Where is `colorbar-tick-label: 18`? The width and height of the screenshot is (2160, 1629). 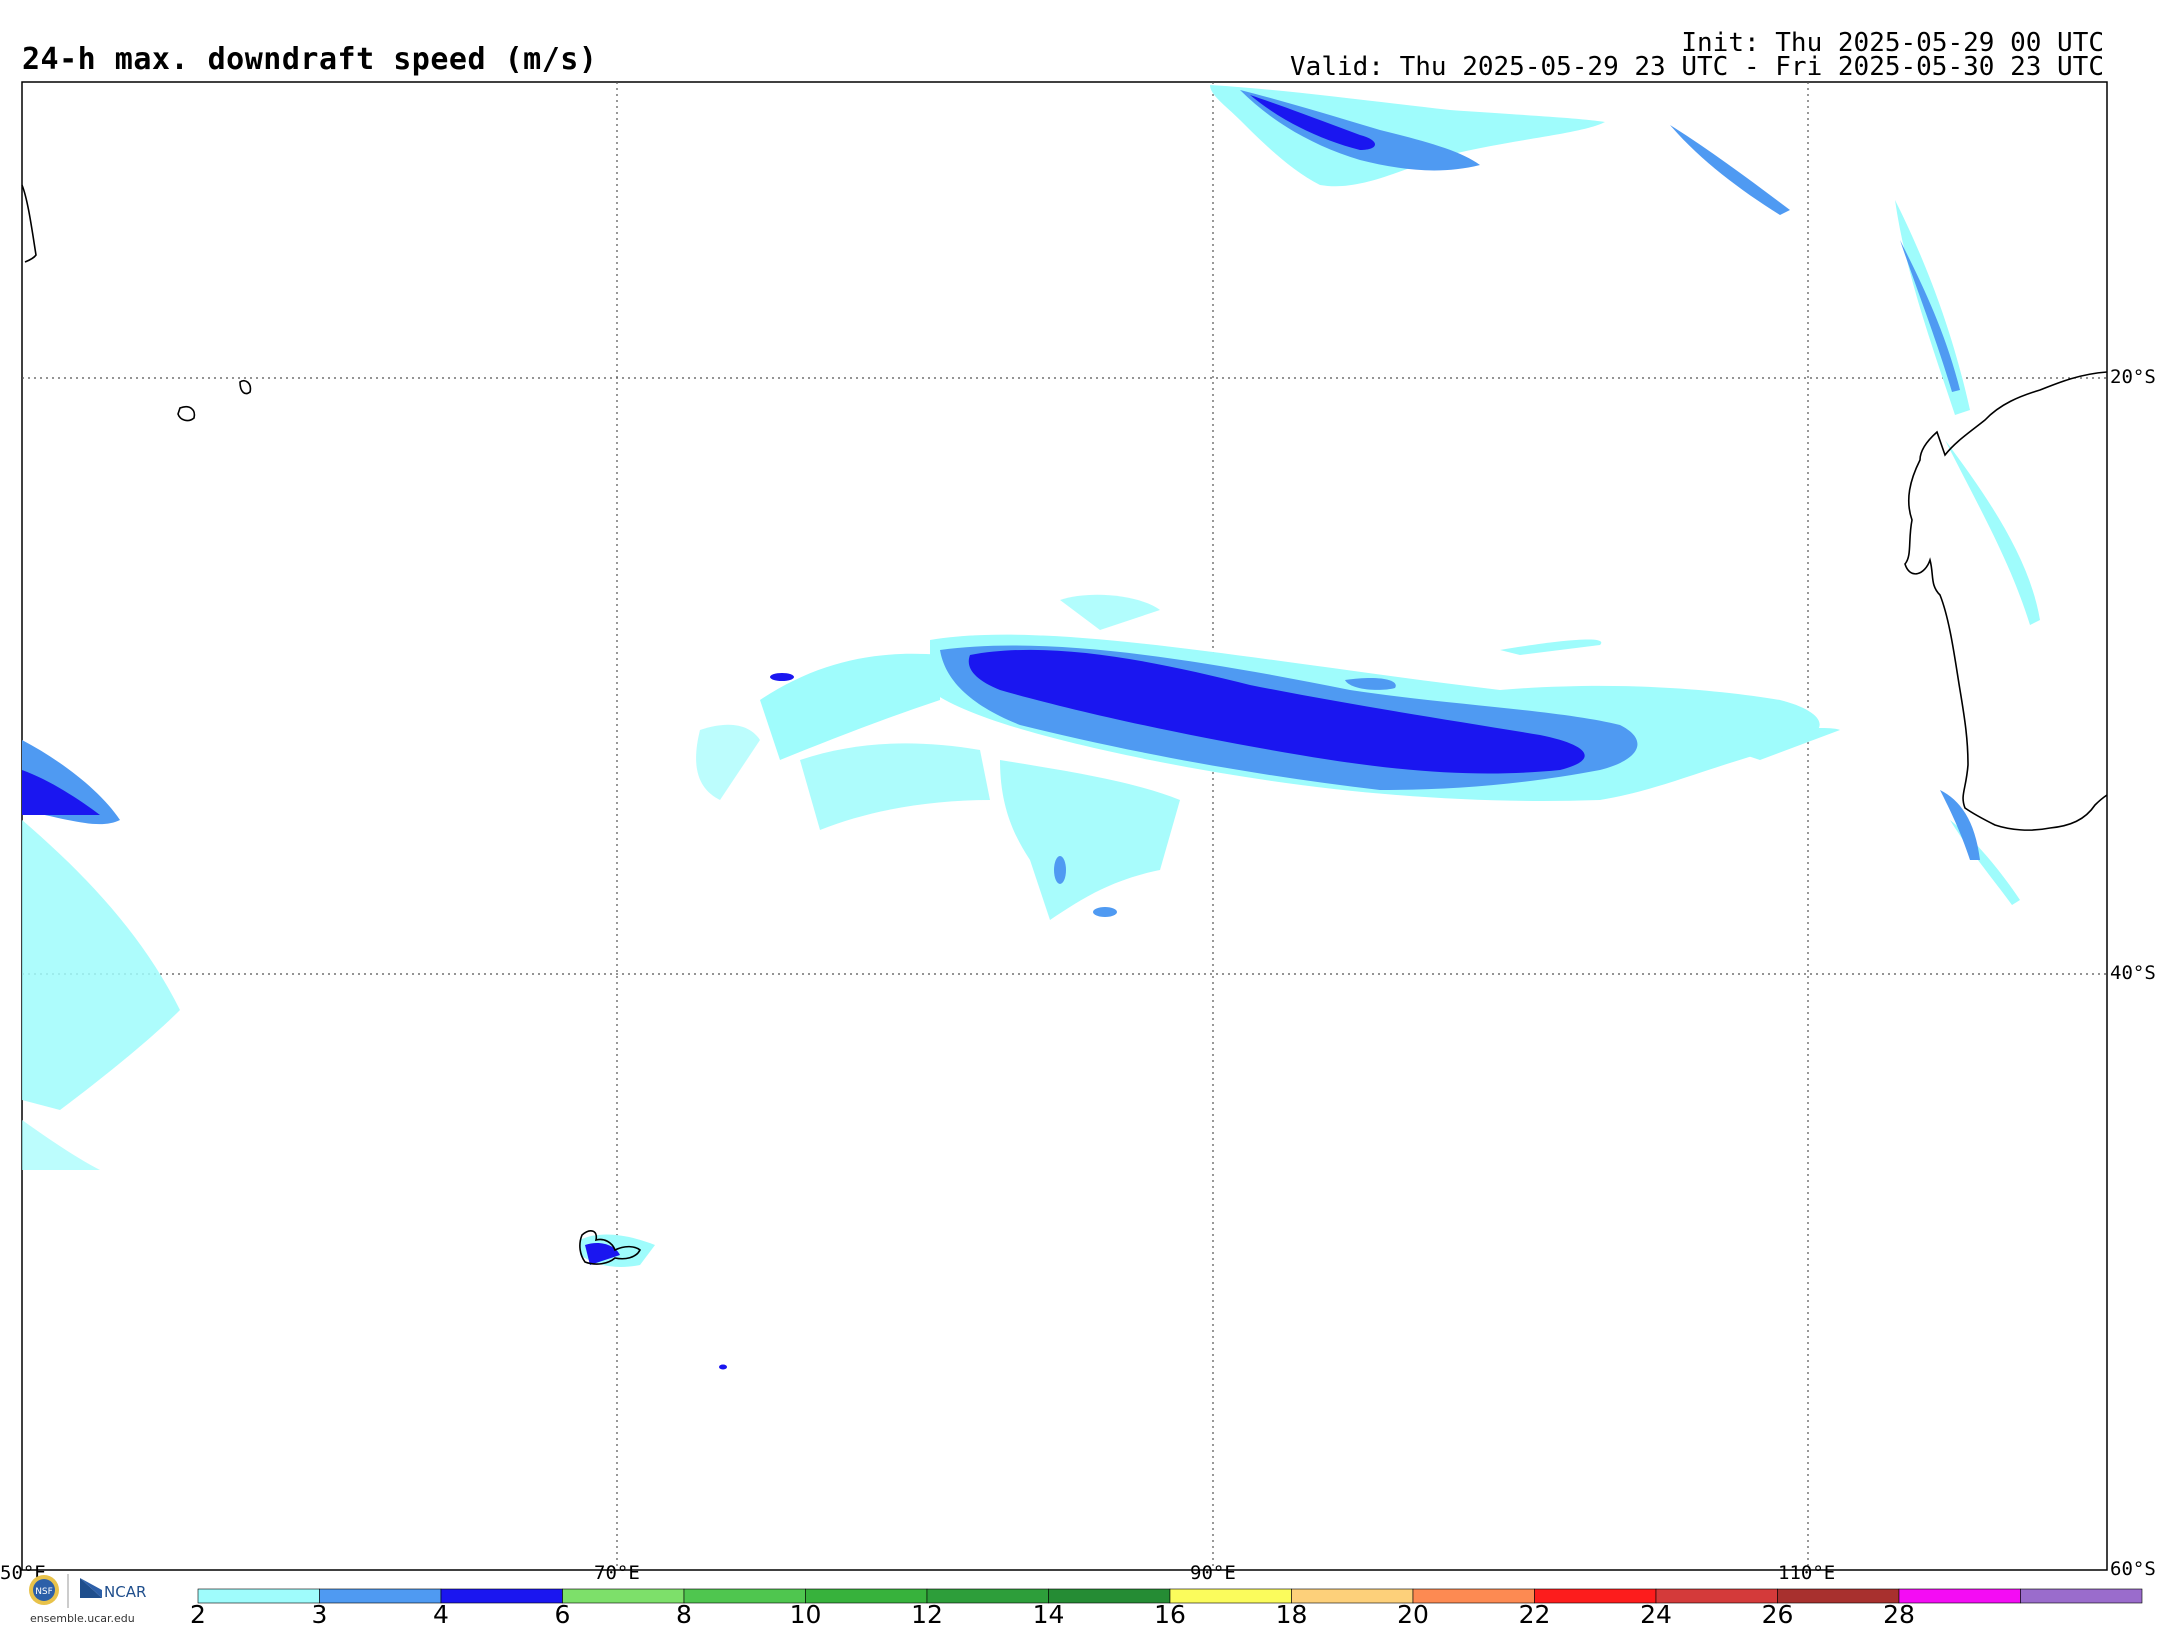
colorbar-tick-label: 18 is located at coordinates (1291, 1614).